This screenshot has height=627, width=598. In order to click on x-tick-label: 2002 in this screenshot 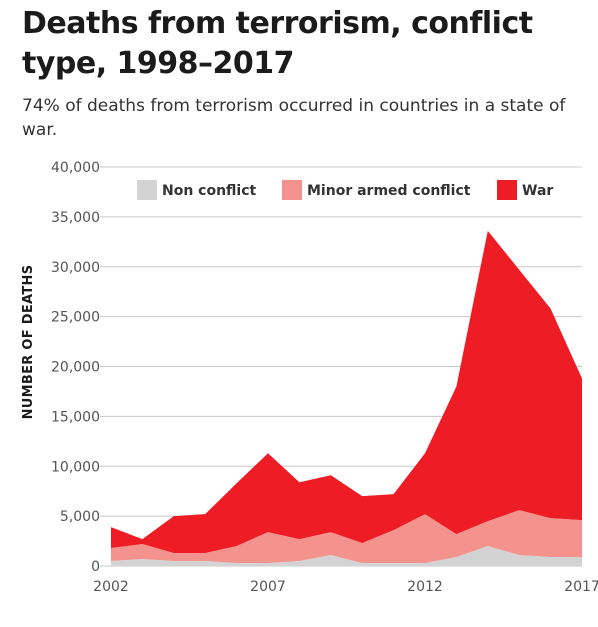, I will do `click(111, 587)`.